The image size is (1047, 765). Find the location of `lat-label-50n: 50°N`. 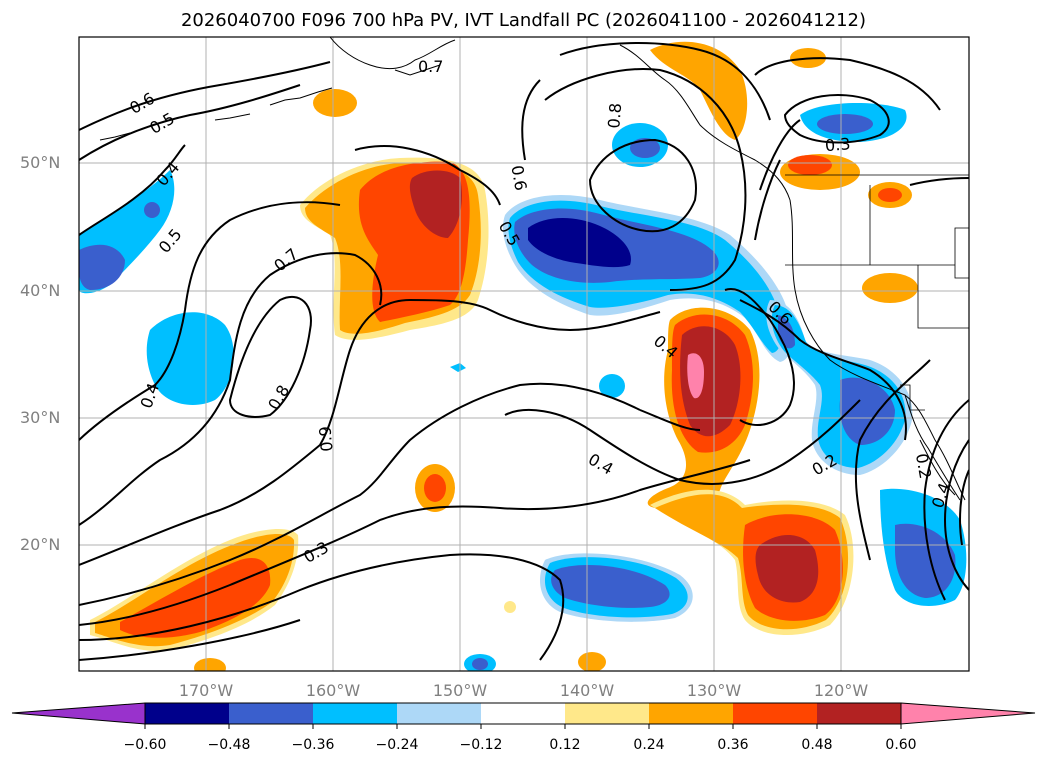

lat-label-50n: 50°N is located at coordinates (40, 162).